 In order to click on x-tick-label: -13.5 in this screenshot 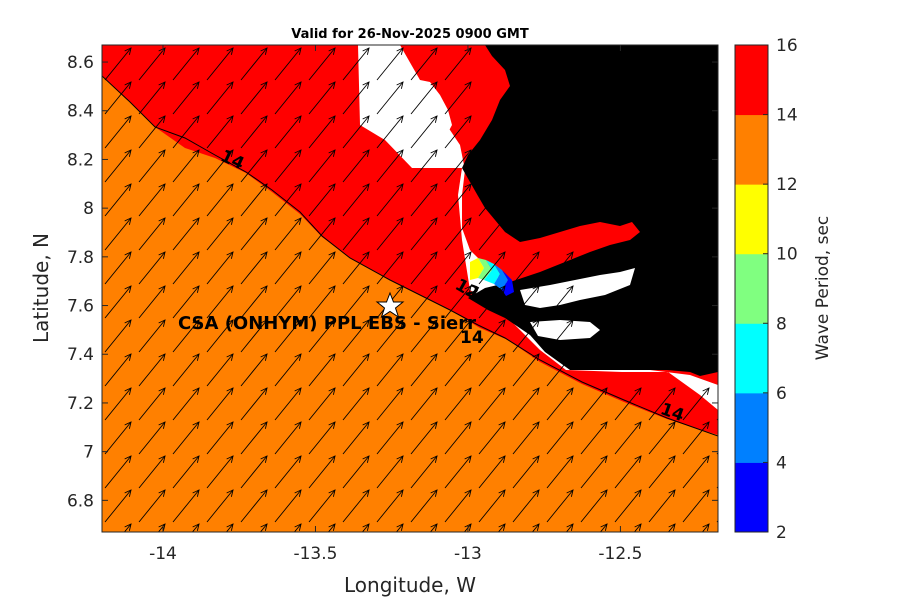, I will do `click(315, 554)`.